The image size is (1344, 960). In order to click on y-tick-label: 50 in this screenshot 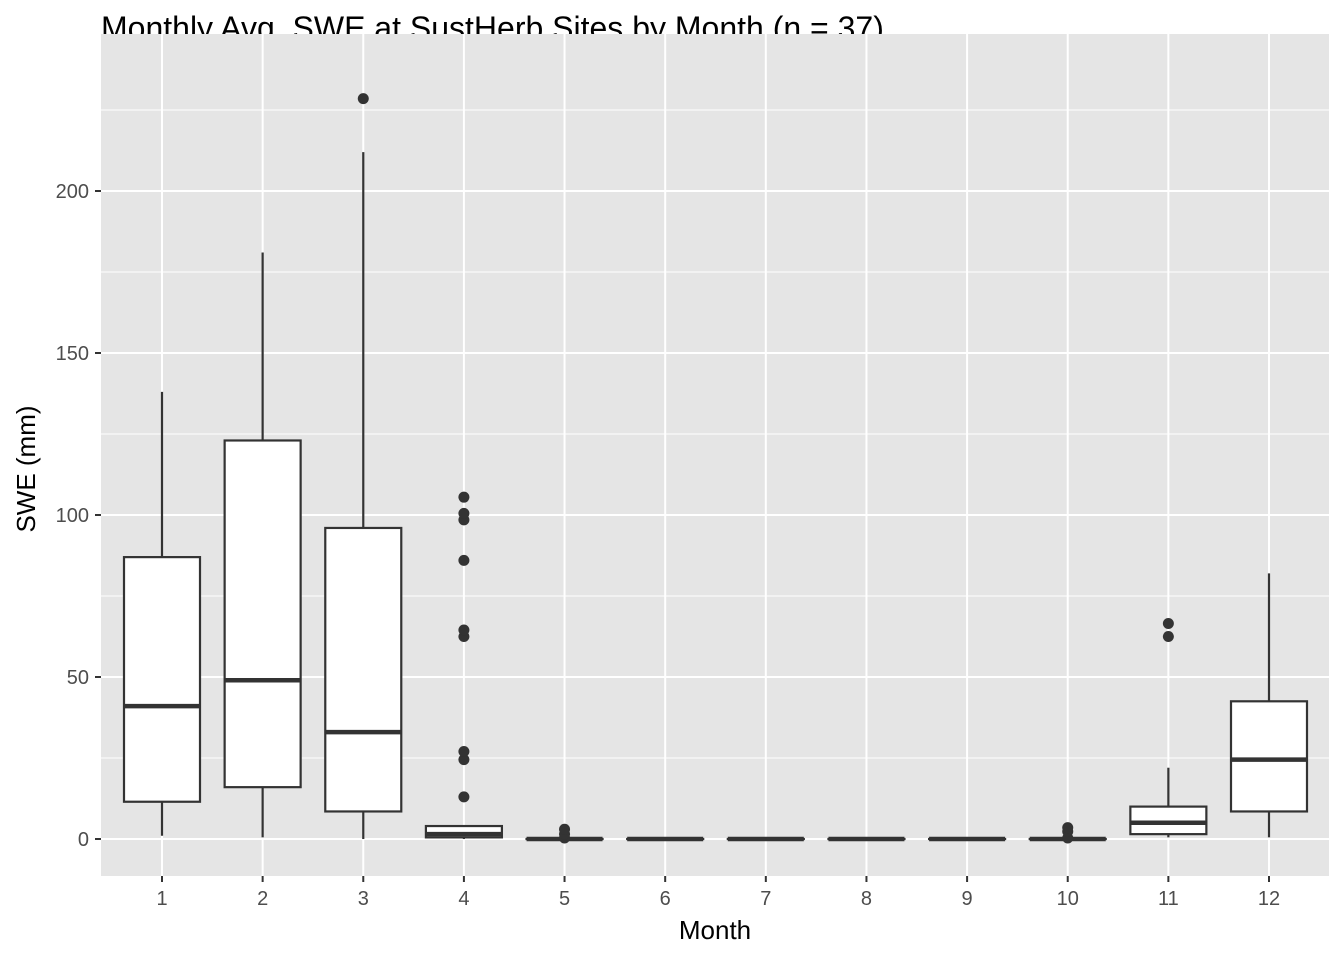, I will do `click(78, 678)`.